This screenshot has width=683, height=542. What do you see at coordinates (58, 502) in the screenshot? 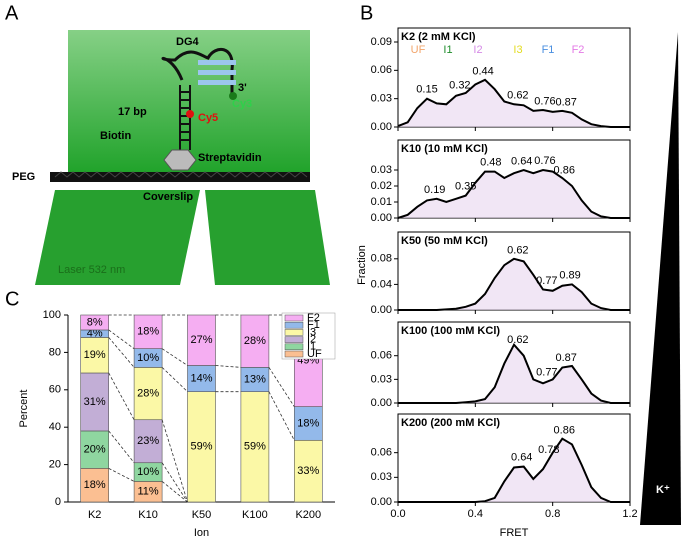
I see `y-tick-label: 0` at bounding box center [58, 502].